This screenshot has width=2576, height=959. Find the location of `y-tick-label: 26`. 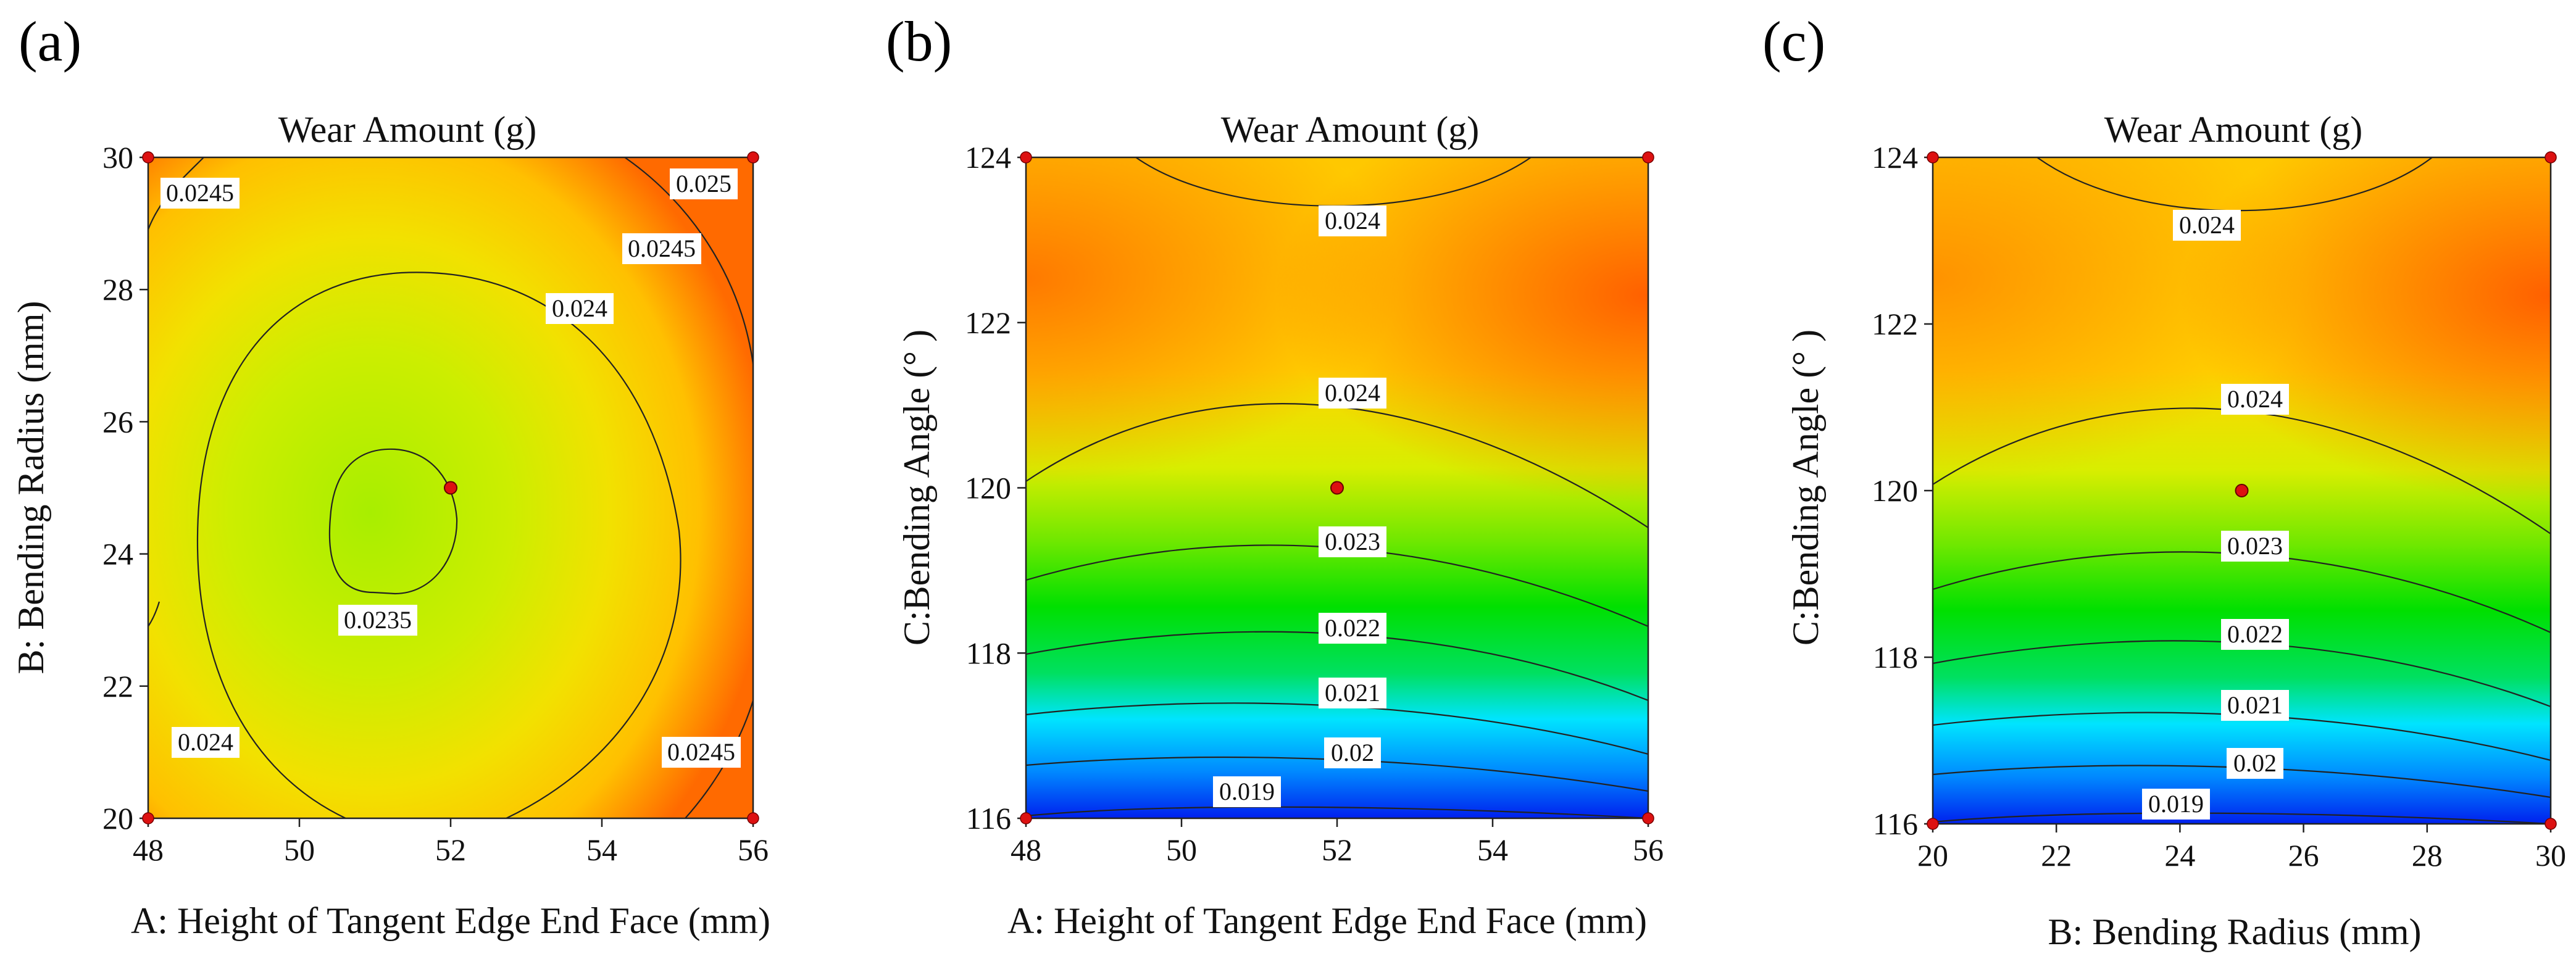

y-tick-label: 26 is located at coordinates (117, 422).